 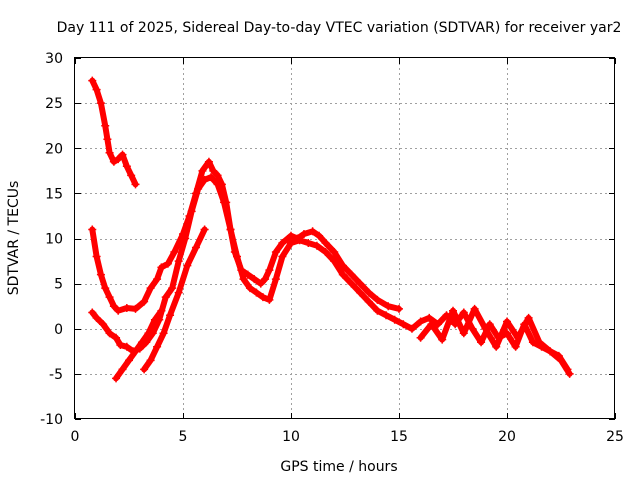 What do you see at coordinates (54, 149) in the screenshot?
I see `y-tick-label: 20` at bounding box center [54, 149].